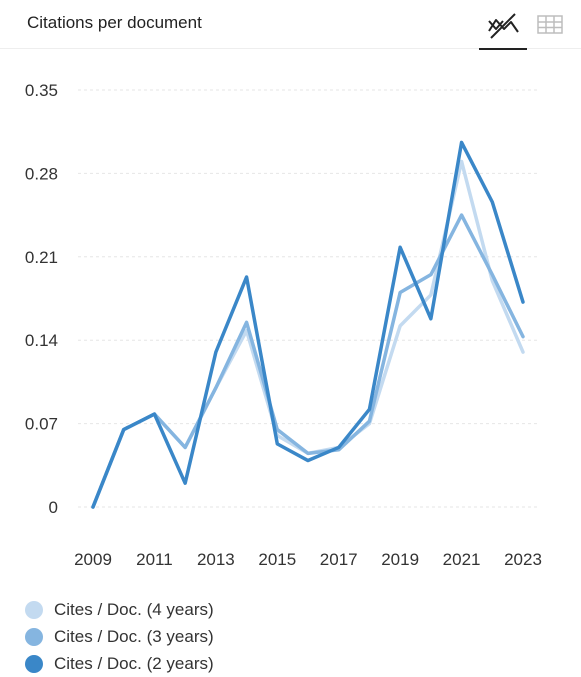  What do you see at coordinates (53, 507) in the screenshot?
I see `y-tick-label: 0` at bounding box center [53, 507].